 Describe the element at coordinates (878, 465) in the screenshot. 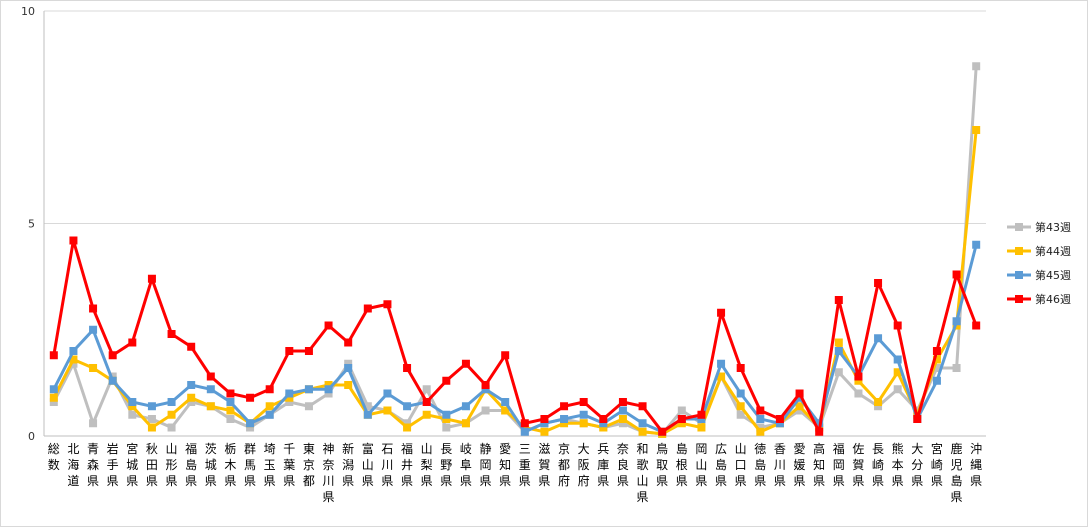

I see `x-tick-label: 長崎県` at that location.